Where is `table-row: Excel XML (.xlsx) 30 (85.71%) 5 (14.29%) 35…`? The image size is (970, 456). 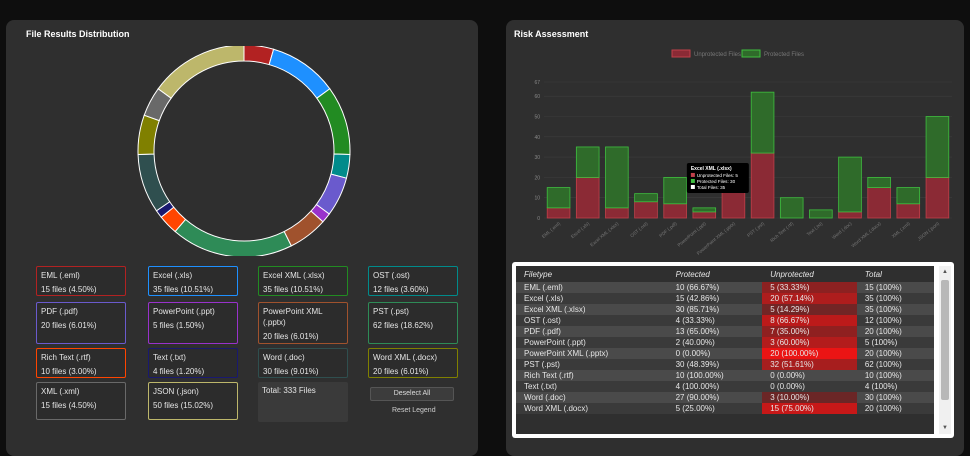
table-row: Excel XML (.xlsx) 30 (85.71%) 5 (14.29%) 35… is located at coordinates (725, 309).